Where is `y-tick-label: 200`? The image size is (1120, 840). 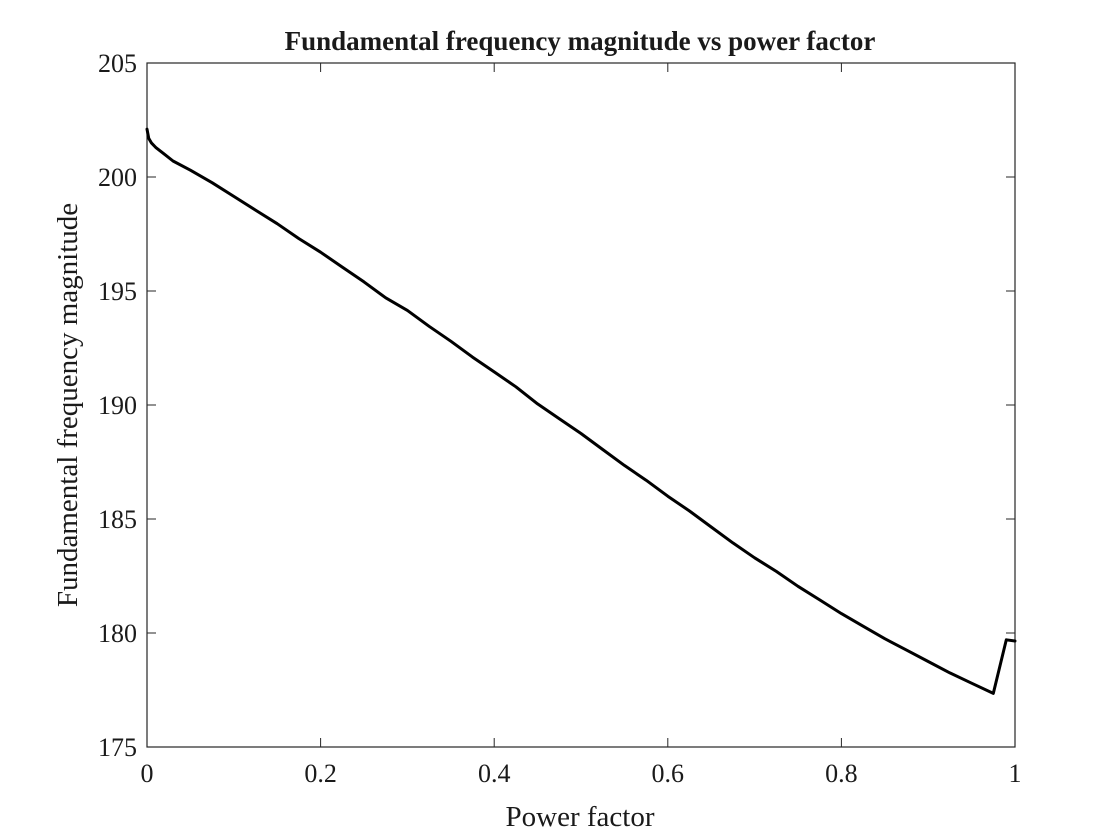
y-tick-label: 200 is located at coordinates (117, 177).